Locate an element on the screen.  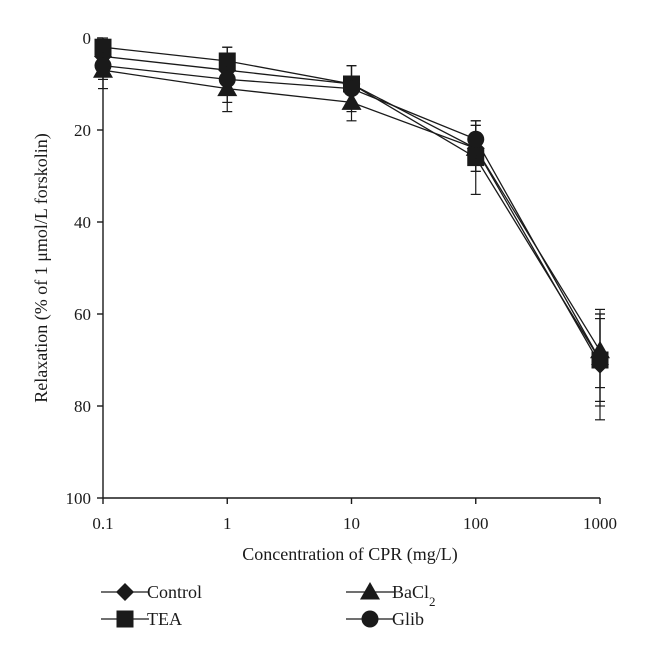
legend-label-subscript: 2 is located at coordinates (432, 601).